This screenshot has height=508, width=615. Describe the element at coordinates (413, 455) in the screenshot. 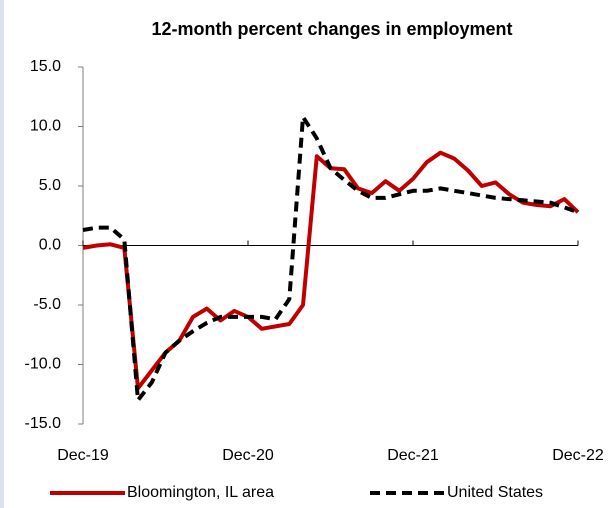

I see `x-tick-label: Dec-21` at that location.